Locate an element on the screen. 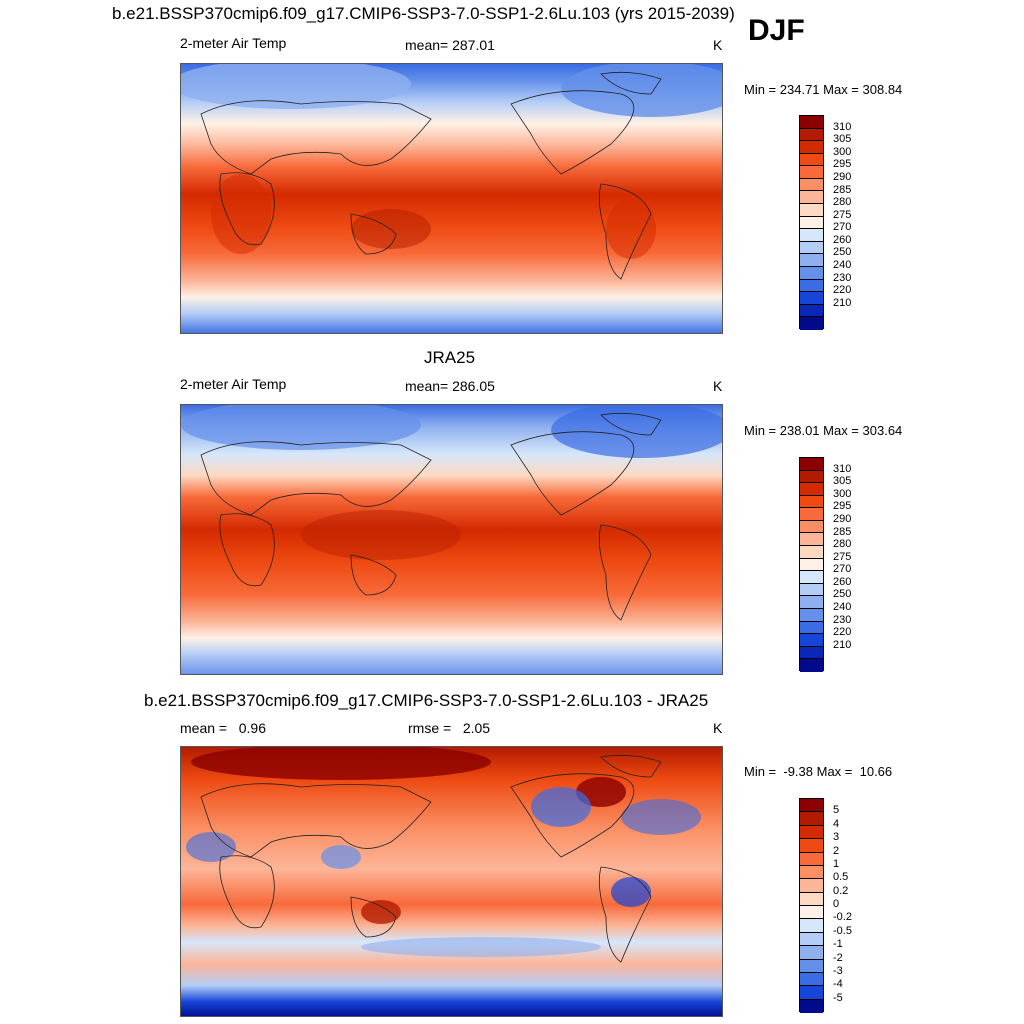  panel2-map is located at coordinates (451, 539).